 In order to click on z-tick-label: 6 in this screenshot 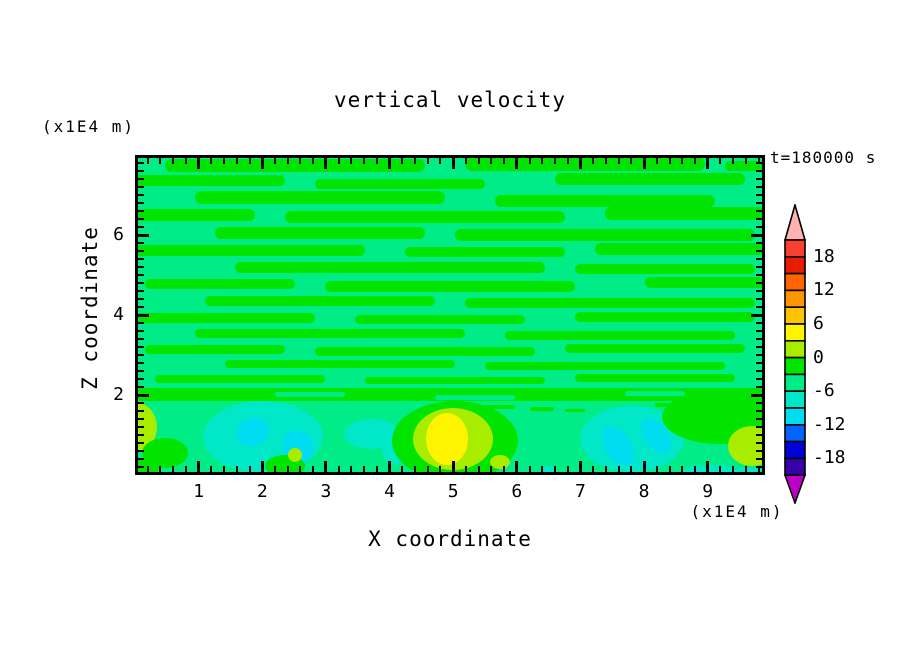, I will do `click(118, 234)`.